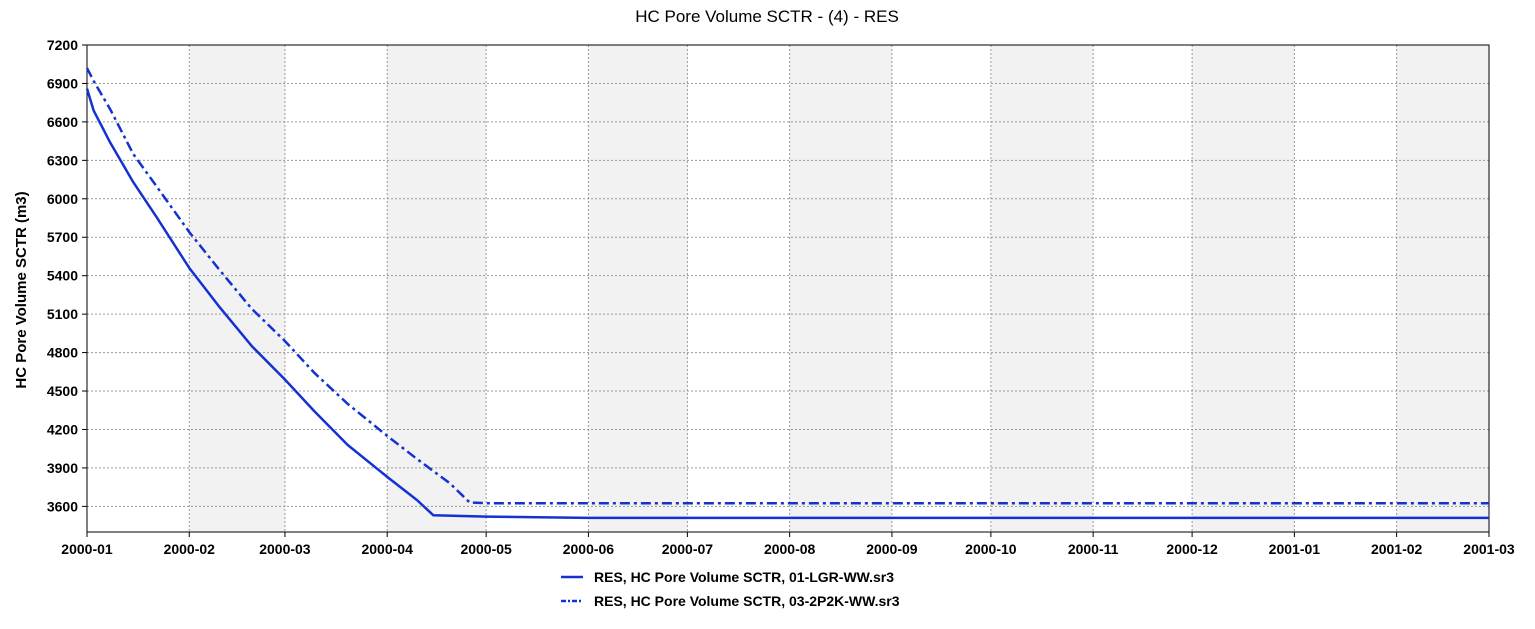  Describe the element at coordinates (387, 549) in the screenshot. I see `x-tick-label: 2000-04` at that location.